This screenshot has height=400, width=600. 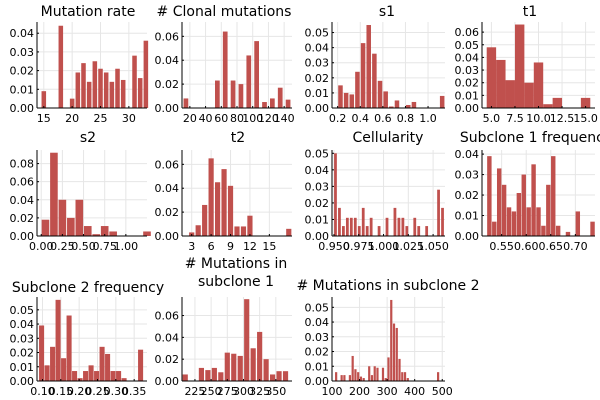 I want to click on x-tick-label: 140, so click(x=284, y=118).